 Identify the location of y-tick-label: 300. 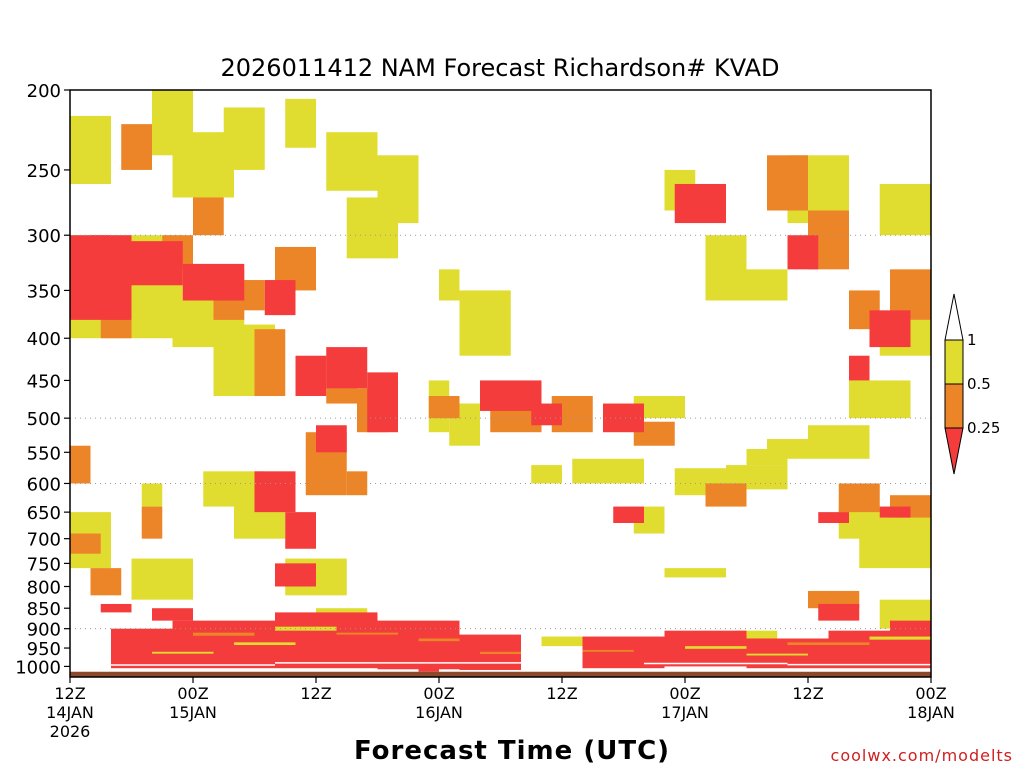
(44, 236).